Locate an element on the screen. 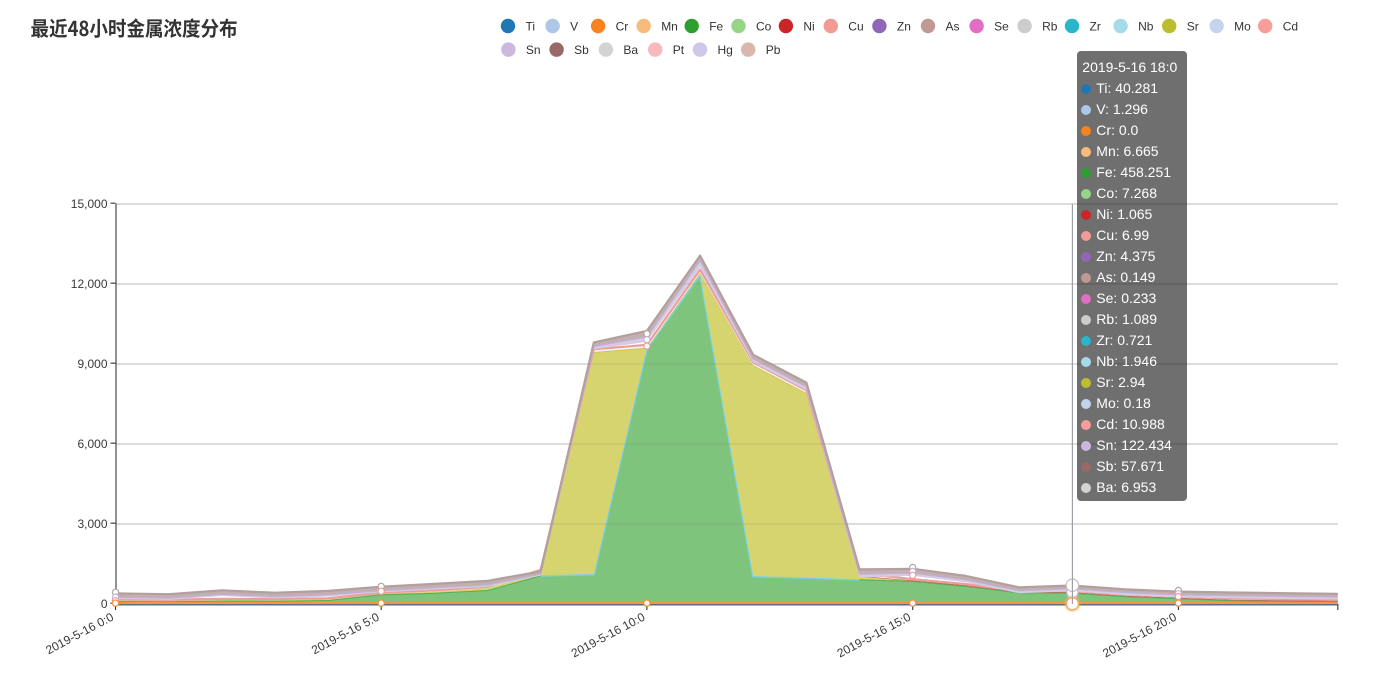 This screenshot has height=674, width=1383. svg-text: Pt is located at coordinates (679, 50).